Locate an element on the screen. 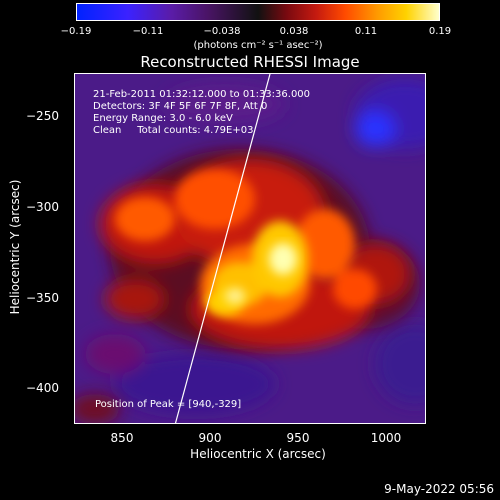 The image size is (500, 500). x-tick-label: 850 is located at coordinates (122, 438).